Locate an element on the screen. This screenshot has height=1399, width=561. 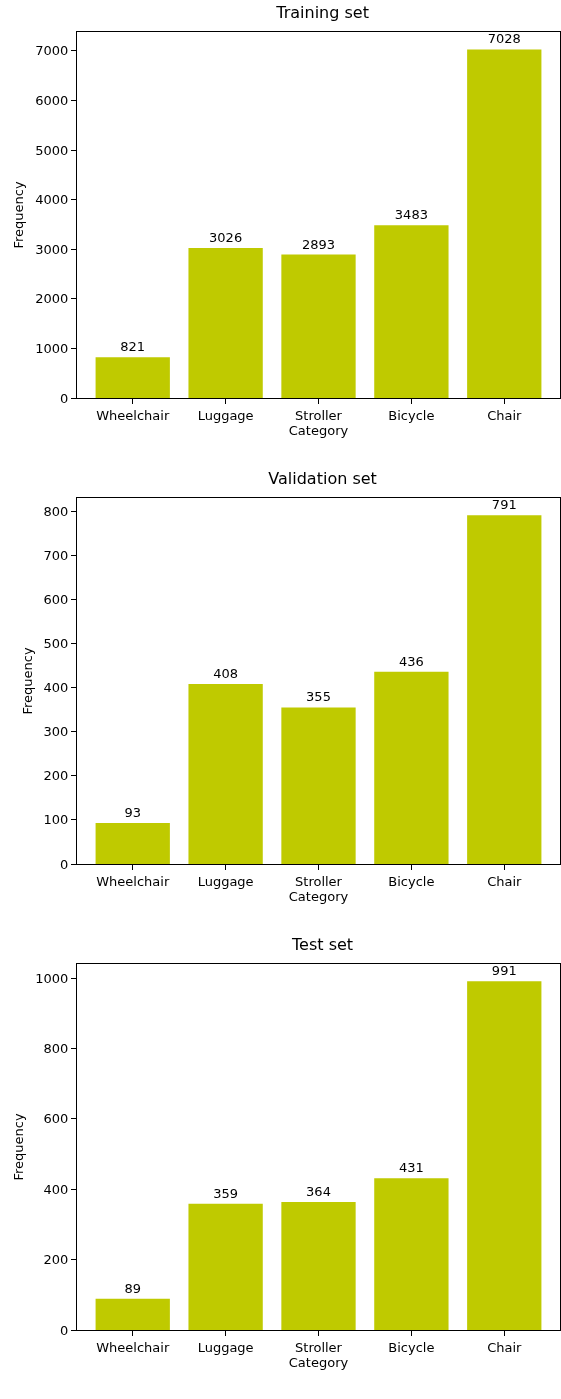
y-tick-label: 6000 is located at coordinates (52, 100).